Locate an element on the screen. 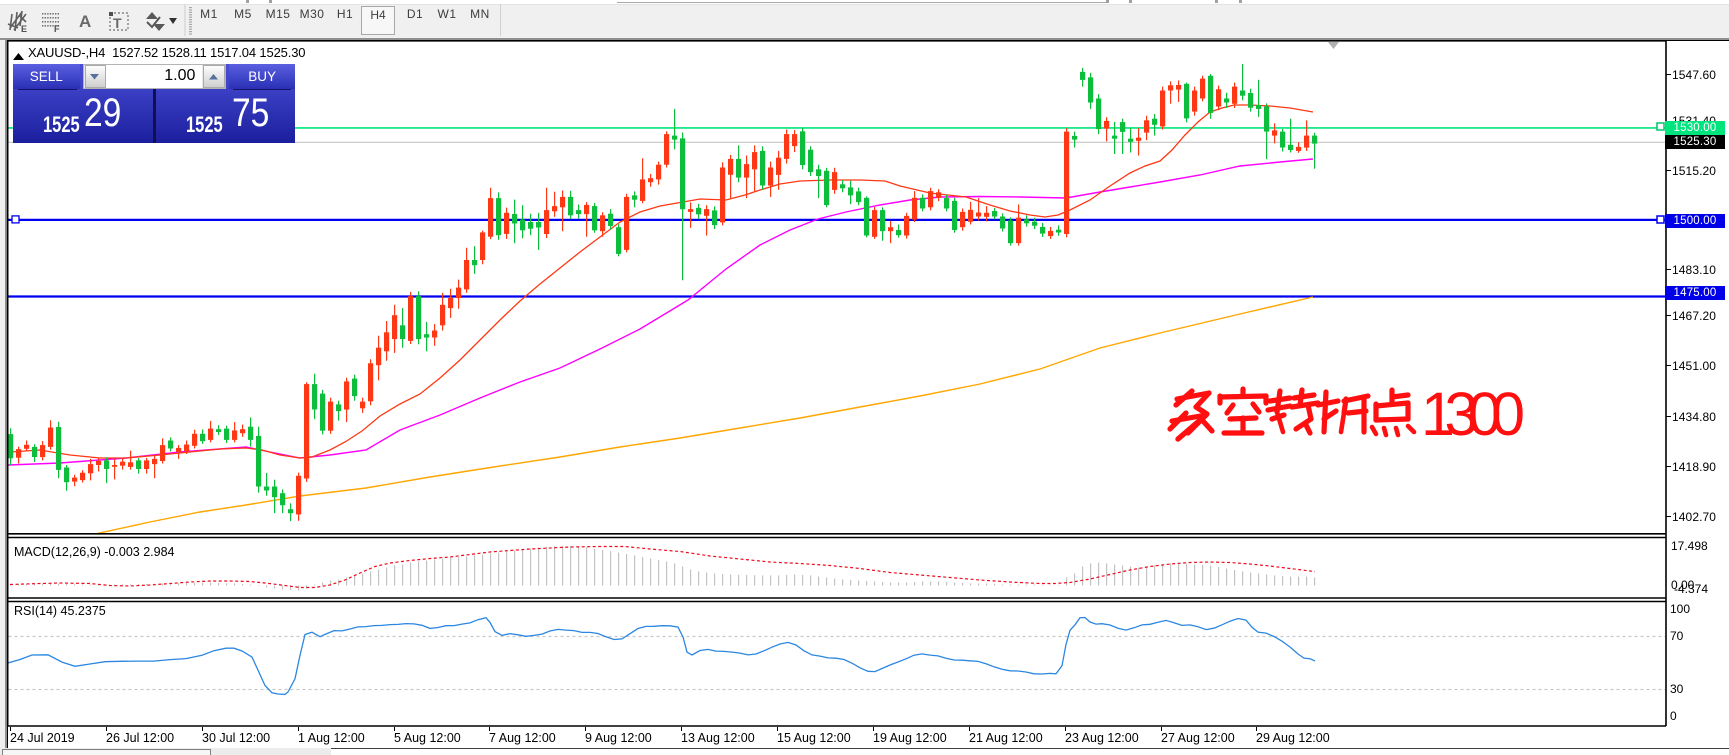 The height and width of the screenshot is (755, 1729). svg-text: T is located at coordinates (117, 23).